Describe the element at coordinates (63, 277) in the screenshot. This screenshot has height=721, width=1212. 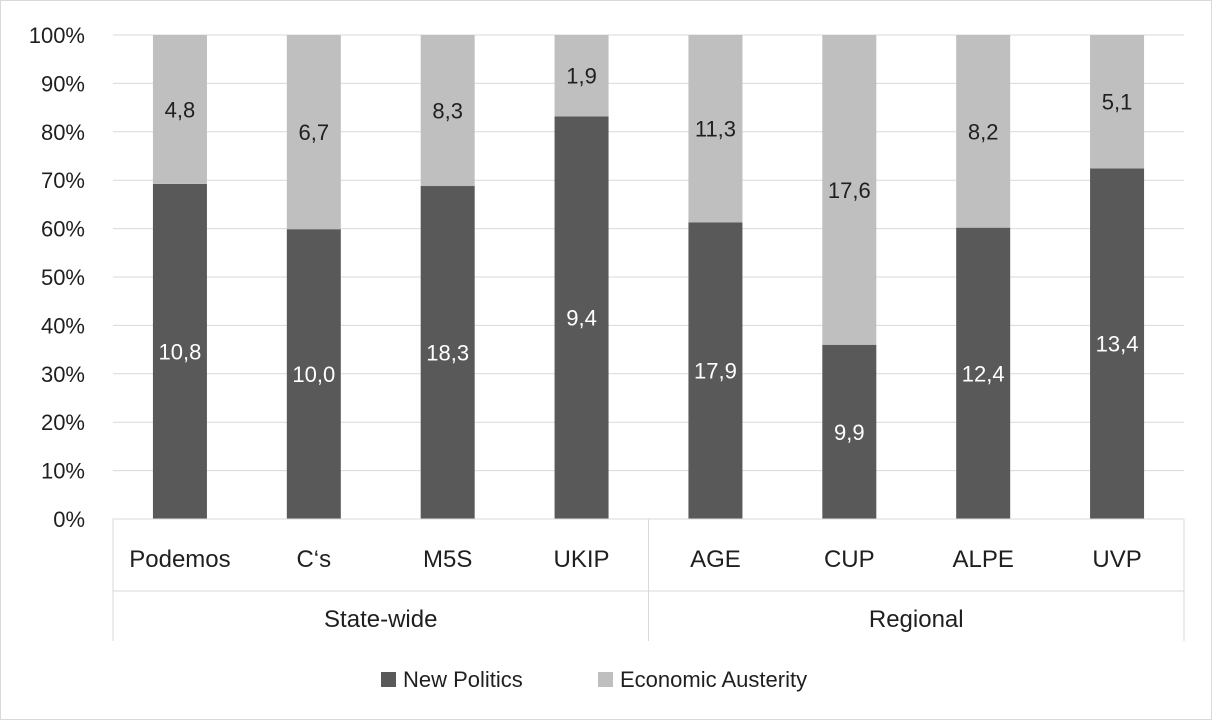
I see `y-tick-label: 50%` at that location.